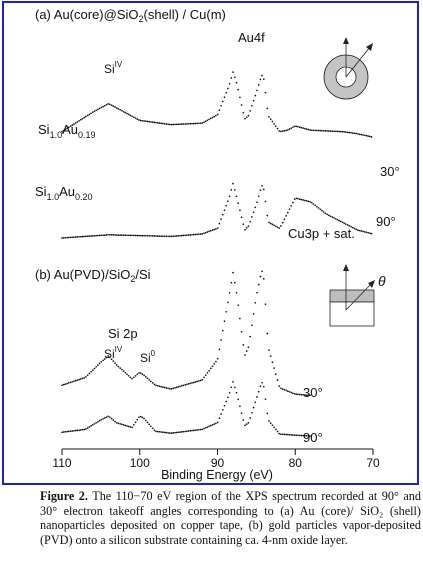 The image size is (423, 583). I want to click on label-a-90deg: 90°, so click(386, 221).